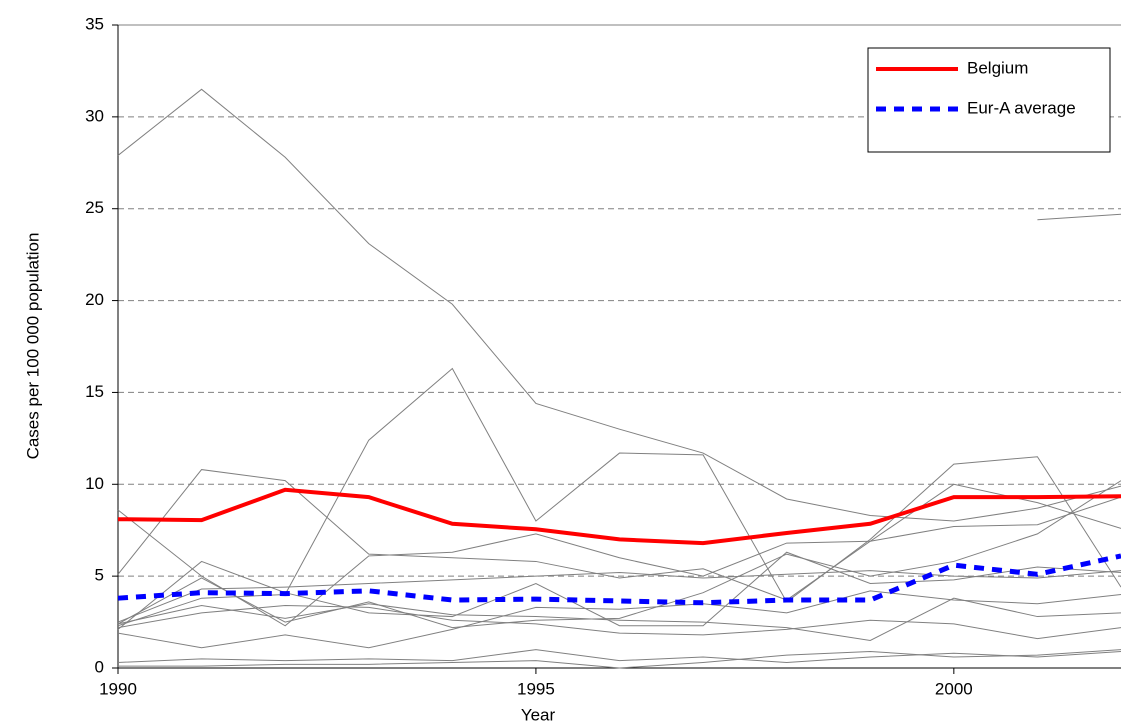 This screenshot has width=1121, height=724. I want to click on legend-label: Eur-A average, so click(1021, 107).